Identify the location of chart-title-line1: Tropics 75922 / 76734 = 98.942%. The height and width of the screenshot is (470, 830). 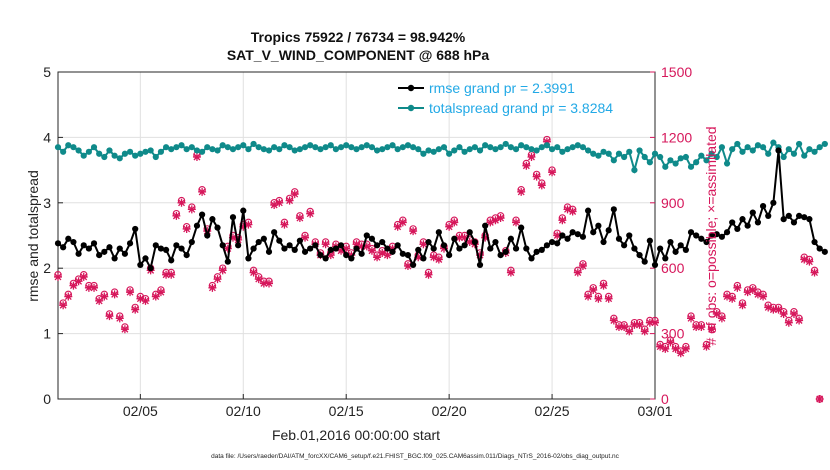
(358, 37).